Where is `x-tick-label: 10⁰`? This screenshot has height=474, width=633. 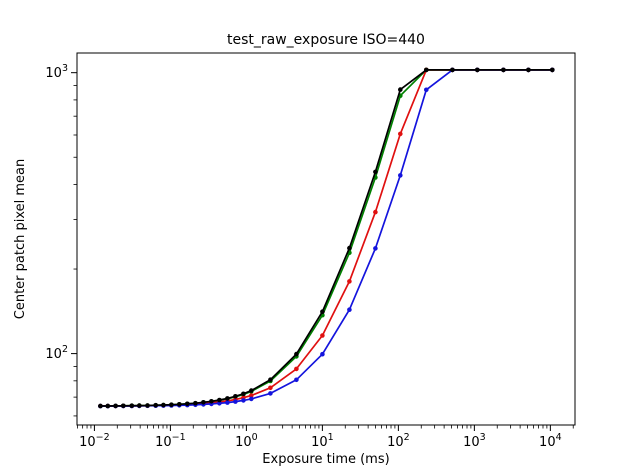
x-tick-label: 10⁰ is located at coordinates (246, 441).